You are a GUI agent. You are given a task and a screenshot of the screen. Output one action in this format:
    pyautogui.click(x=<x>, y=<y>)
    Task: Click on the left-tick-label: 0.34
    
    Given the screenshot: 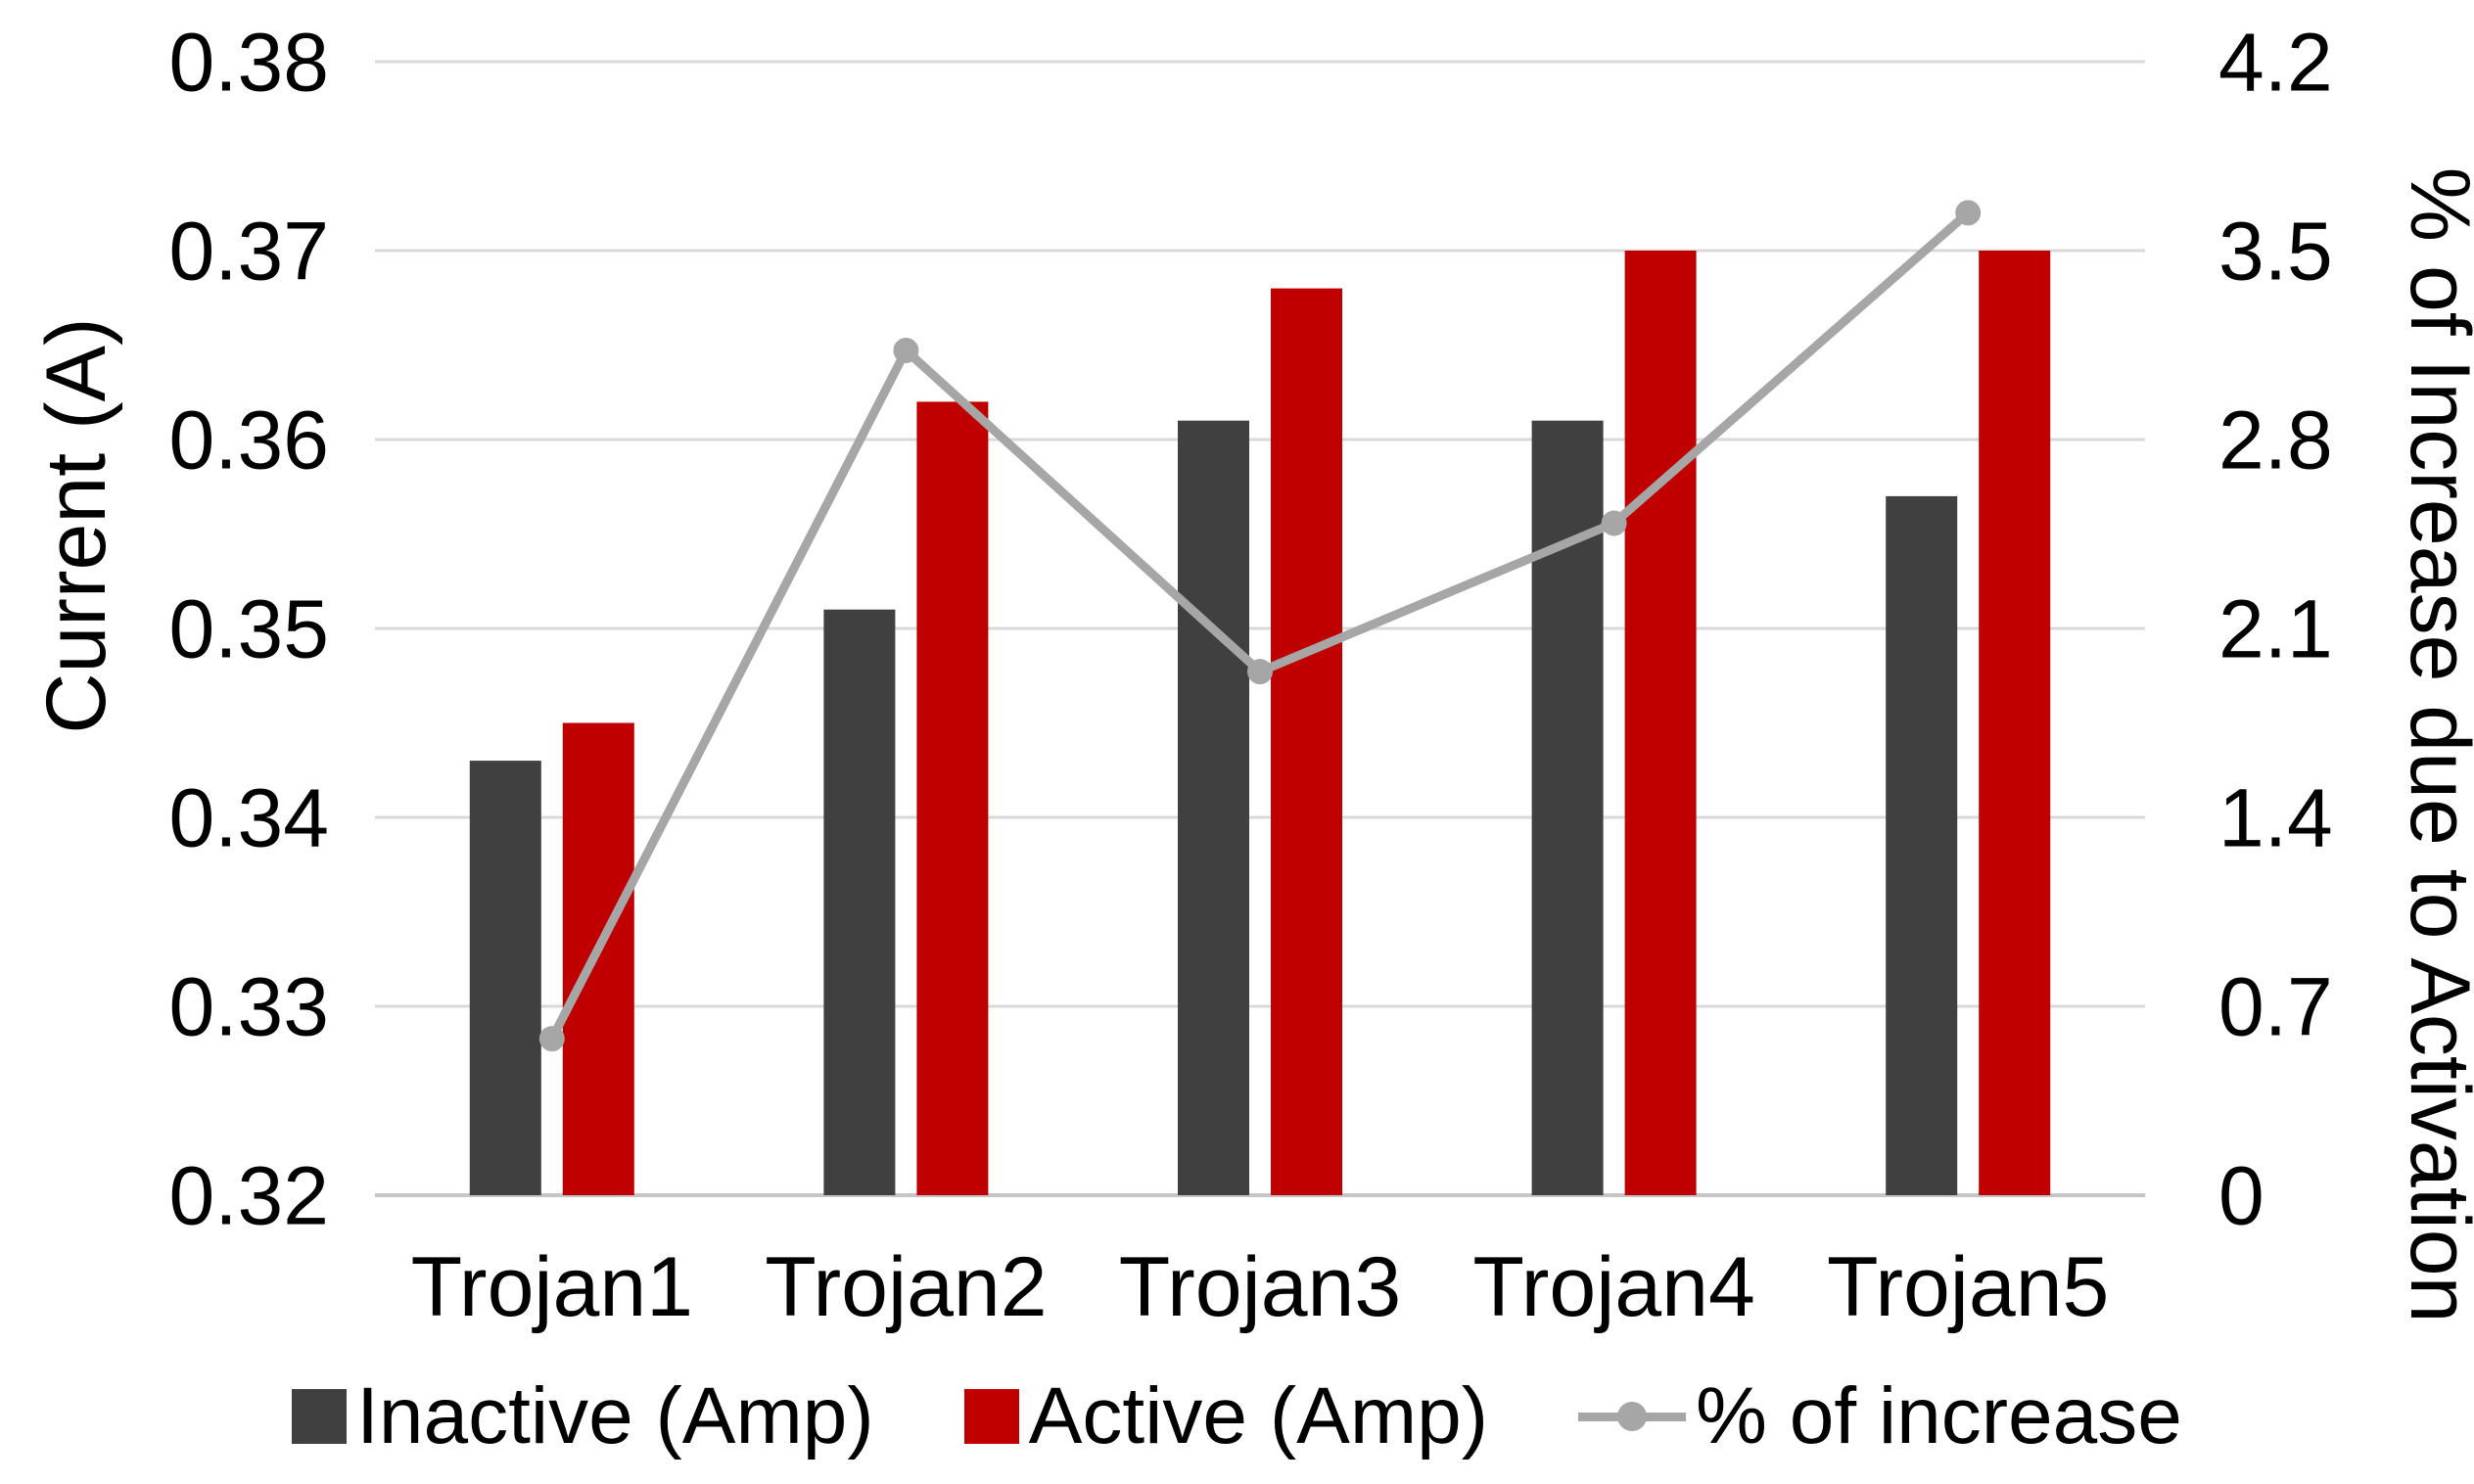 What is the action you would take?
    pyautogui.click(x=249, y=817)
    